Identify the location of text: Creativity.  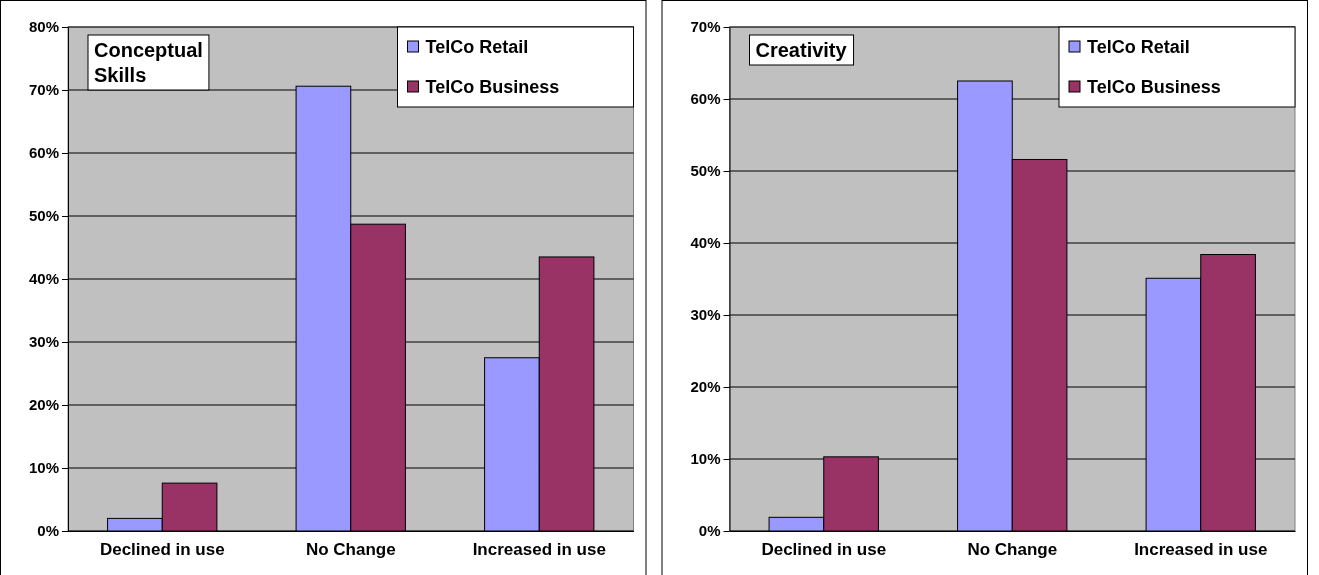
(801, 50).